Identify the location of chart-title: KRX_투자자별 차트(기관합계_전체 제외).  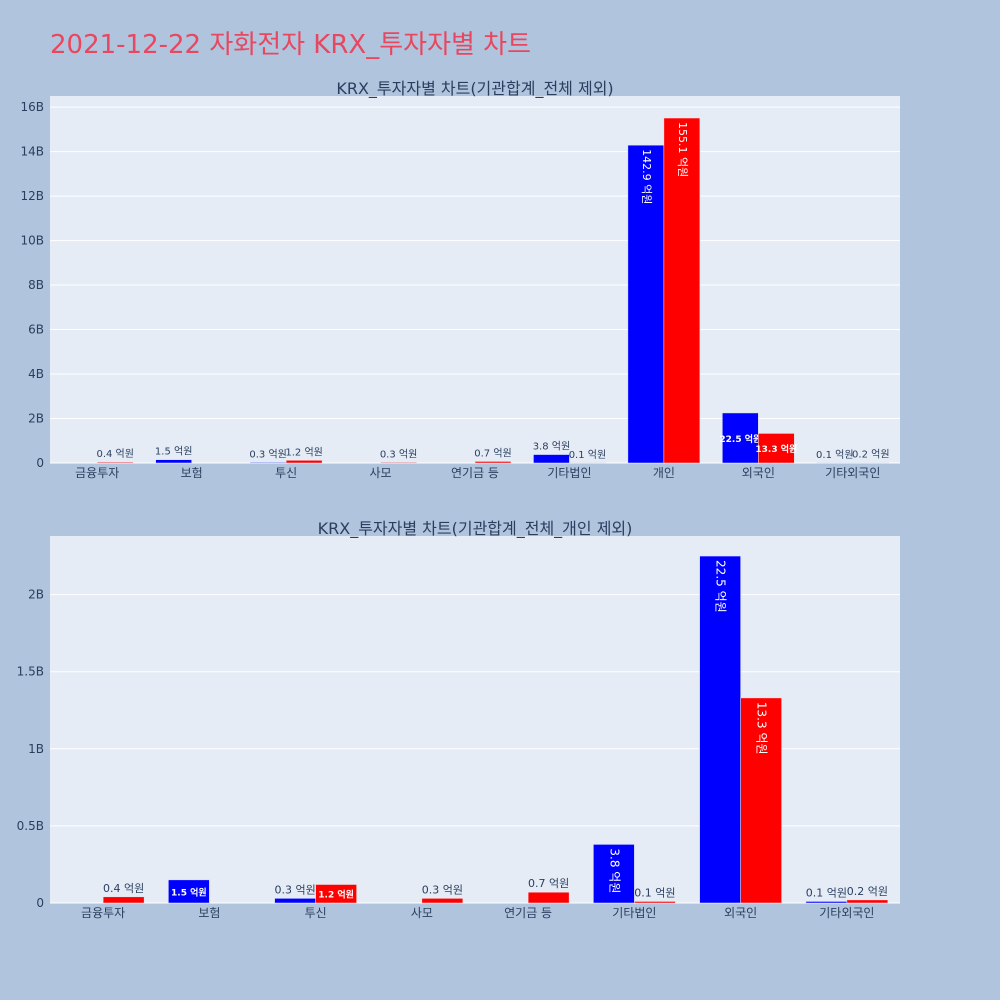
(474, 89).